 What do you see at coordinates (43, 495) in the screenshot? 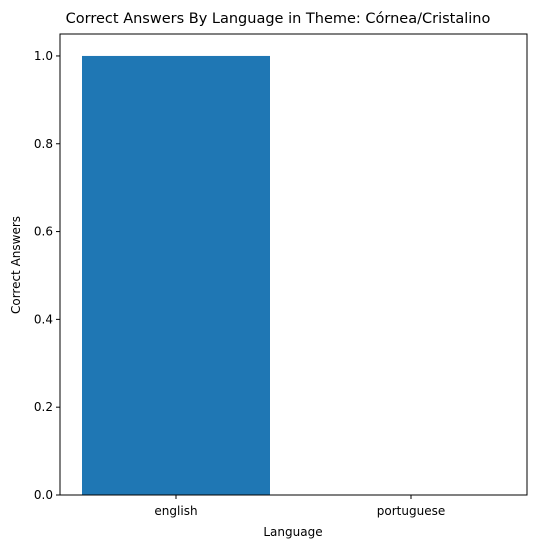
I see `y-tick-label: 0.0` at bounding box center [43, 495].